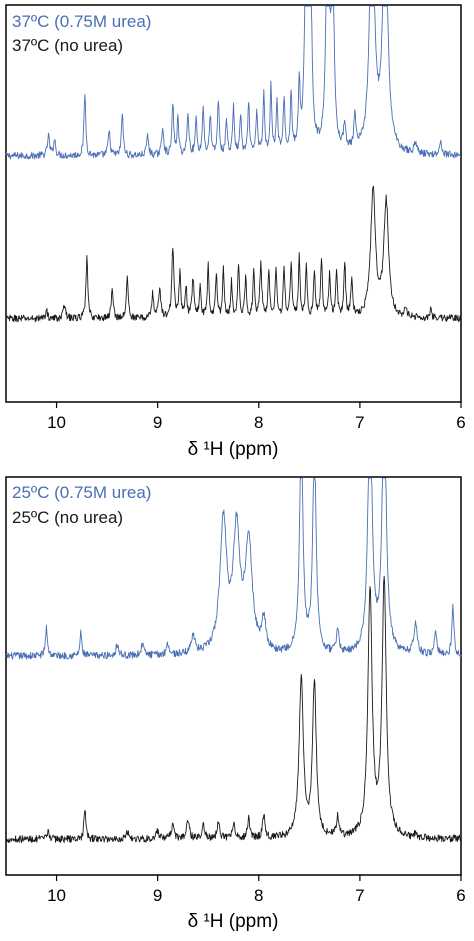  What do you see at coordinates (81, 21) in the screenshot?
I see `legend-entry-urea: 37ºC (0.75M urea)` at bounding box center [81, 21].